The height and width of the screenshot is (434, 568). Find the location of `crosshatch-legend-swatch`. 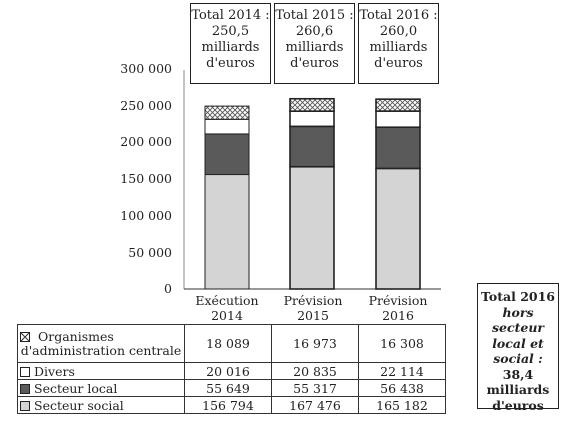

crosshatch-legend-swatch is located at coordinates (25, 337).